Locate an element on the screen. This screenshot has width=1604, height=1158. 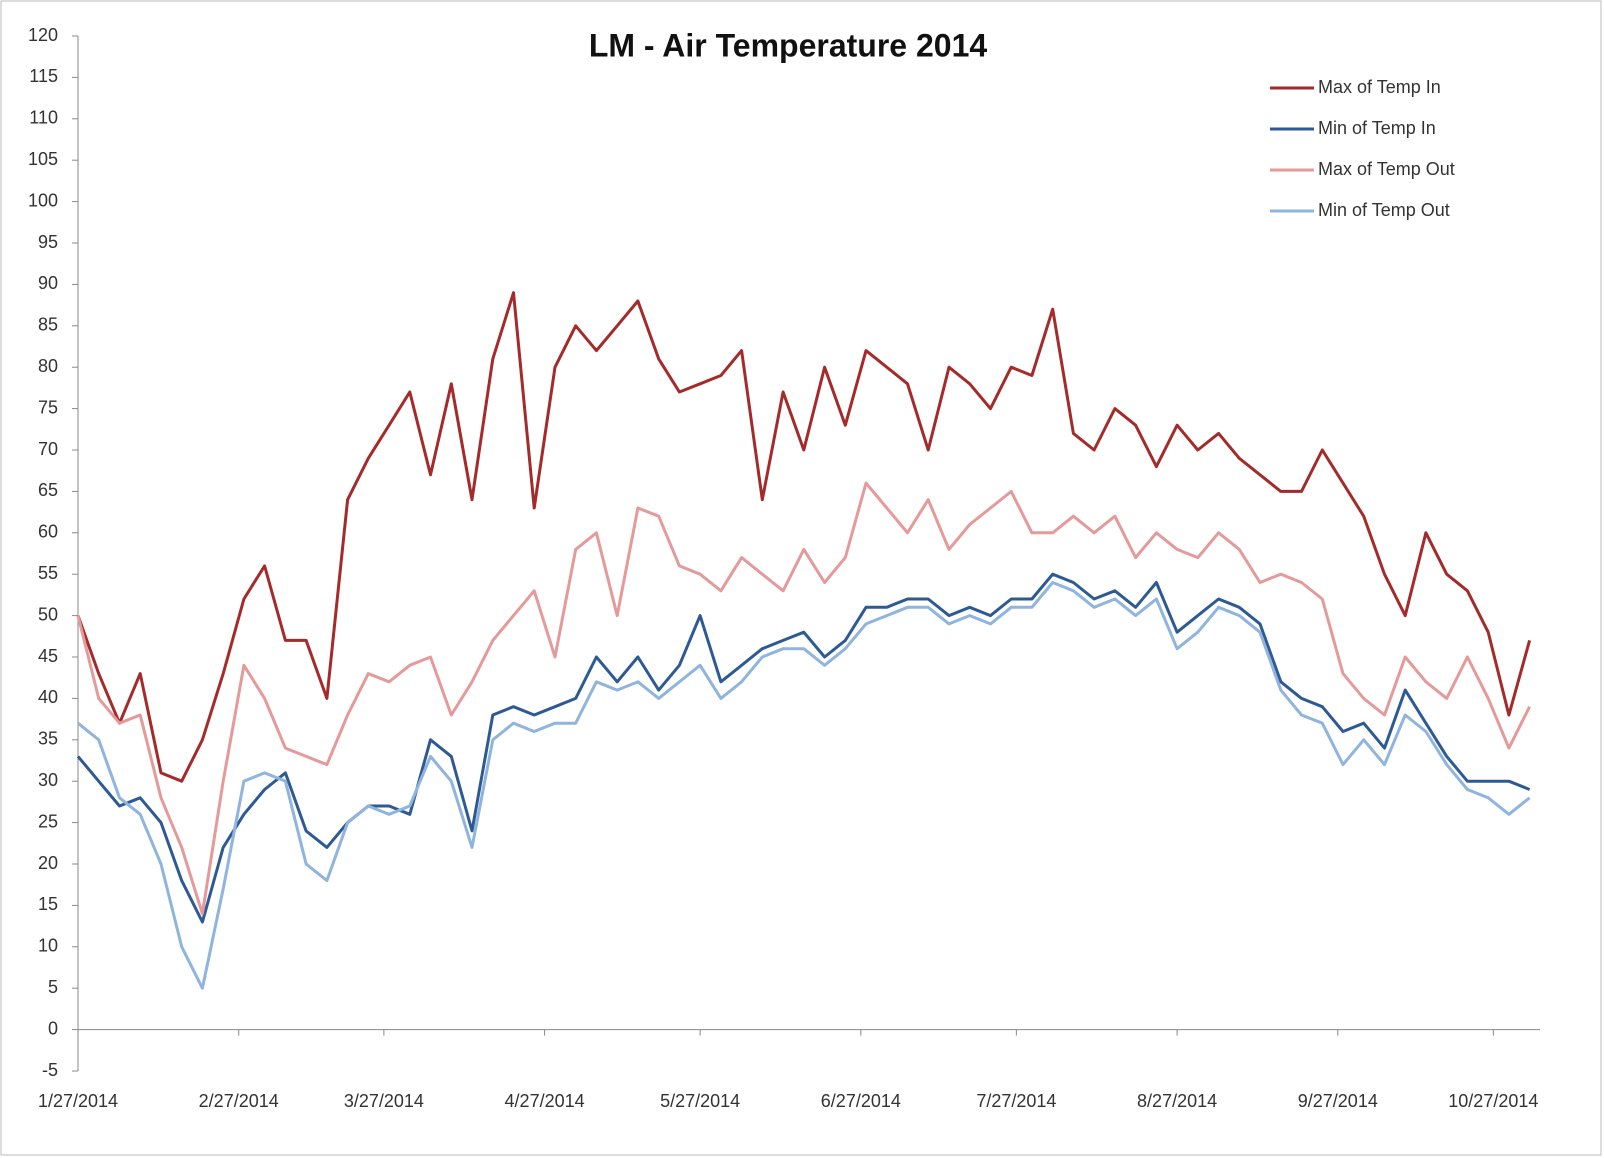
y-tick-label: 5 is located at coordinates (53, 987).